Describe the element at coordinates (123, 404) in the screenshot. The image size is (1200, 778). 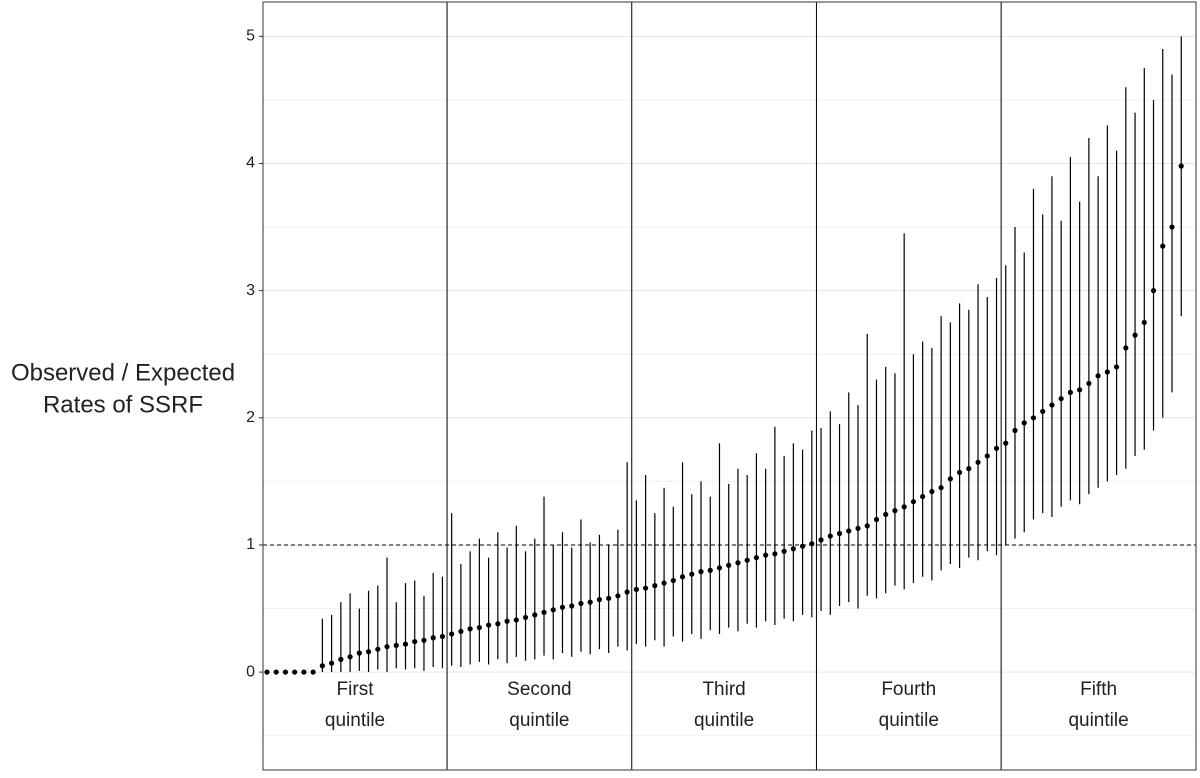
I see `y-axis-label: Rates of SSRF` at that location.